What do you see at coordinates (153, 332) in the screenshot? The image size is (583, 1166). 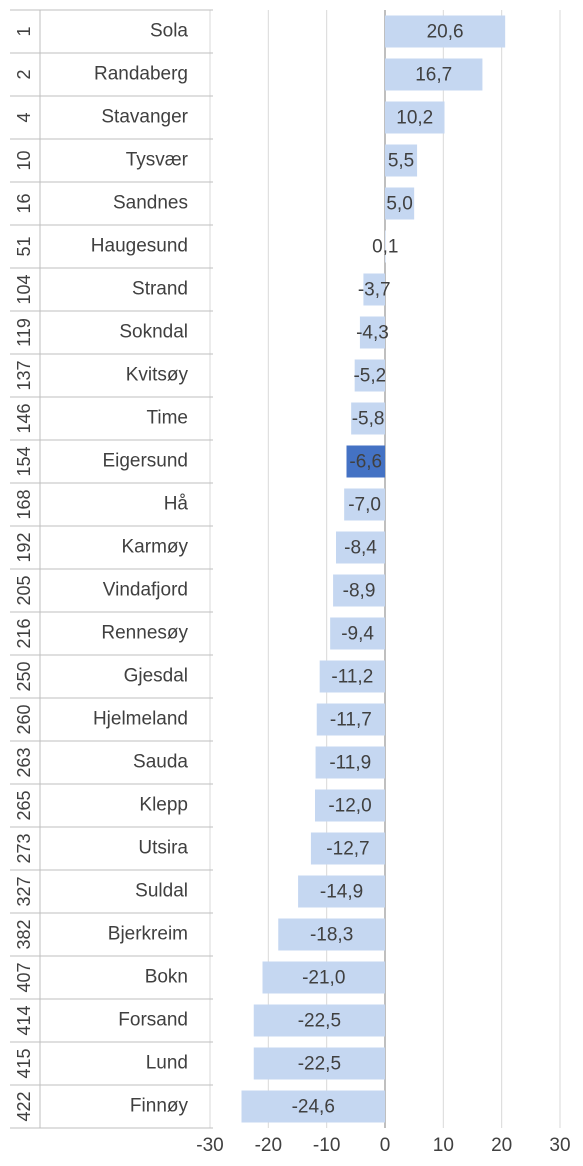 I see `category-label: Sokndal` at bounding box center [153, 332].